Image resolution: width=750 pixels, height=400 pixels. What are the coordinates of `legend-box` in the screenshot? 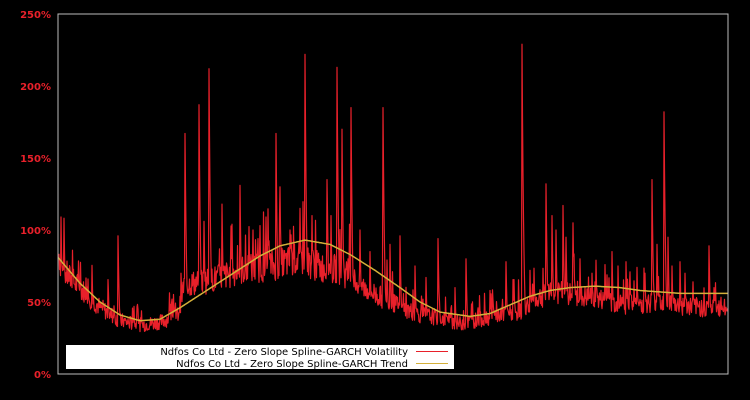 It's located at (260, 357).